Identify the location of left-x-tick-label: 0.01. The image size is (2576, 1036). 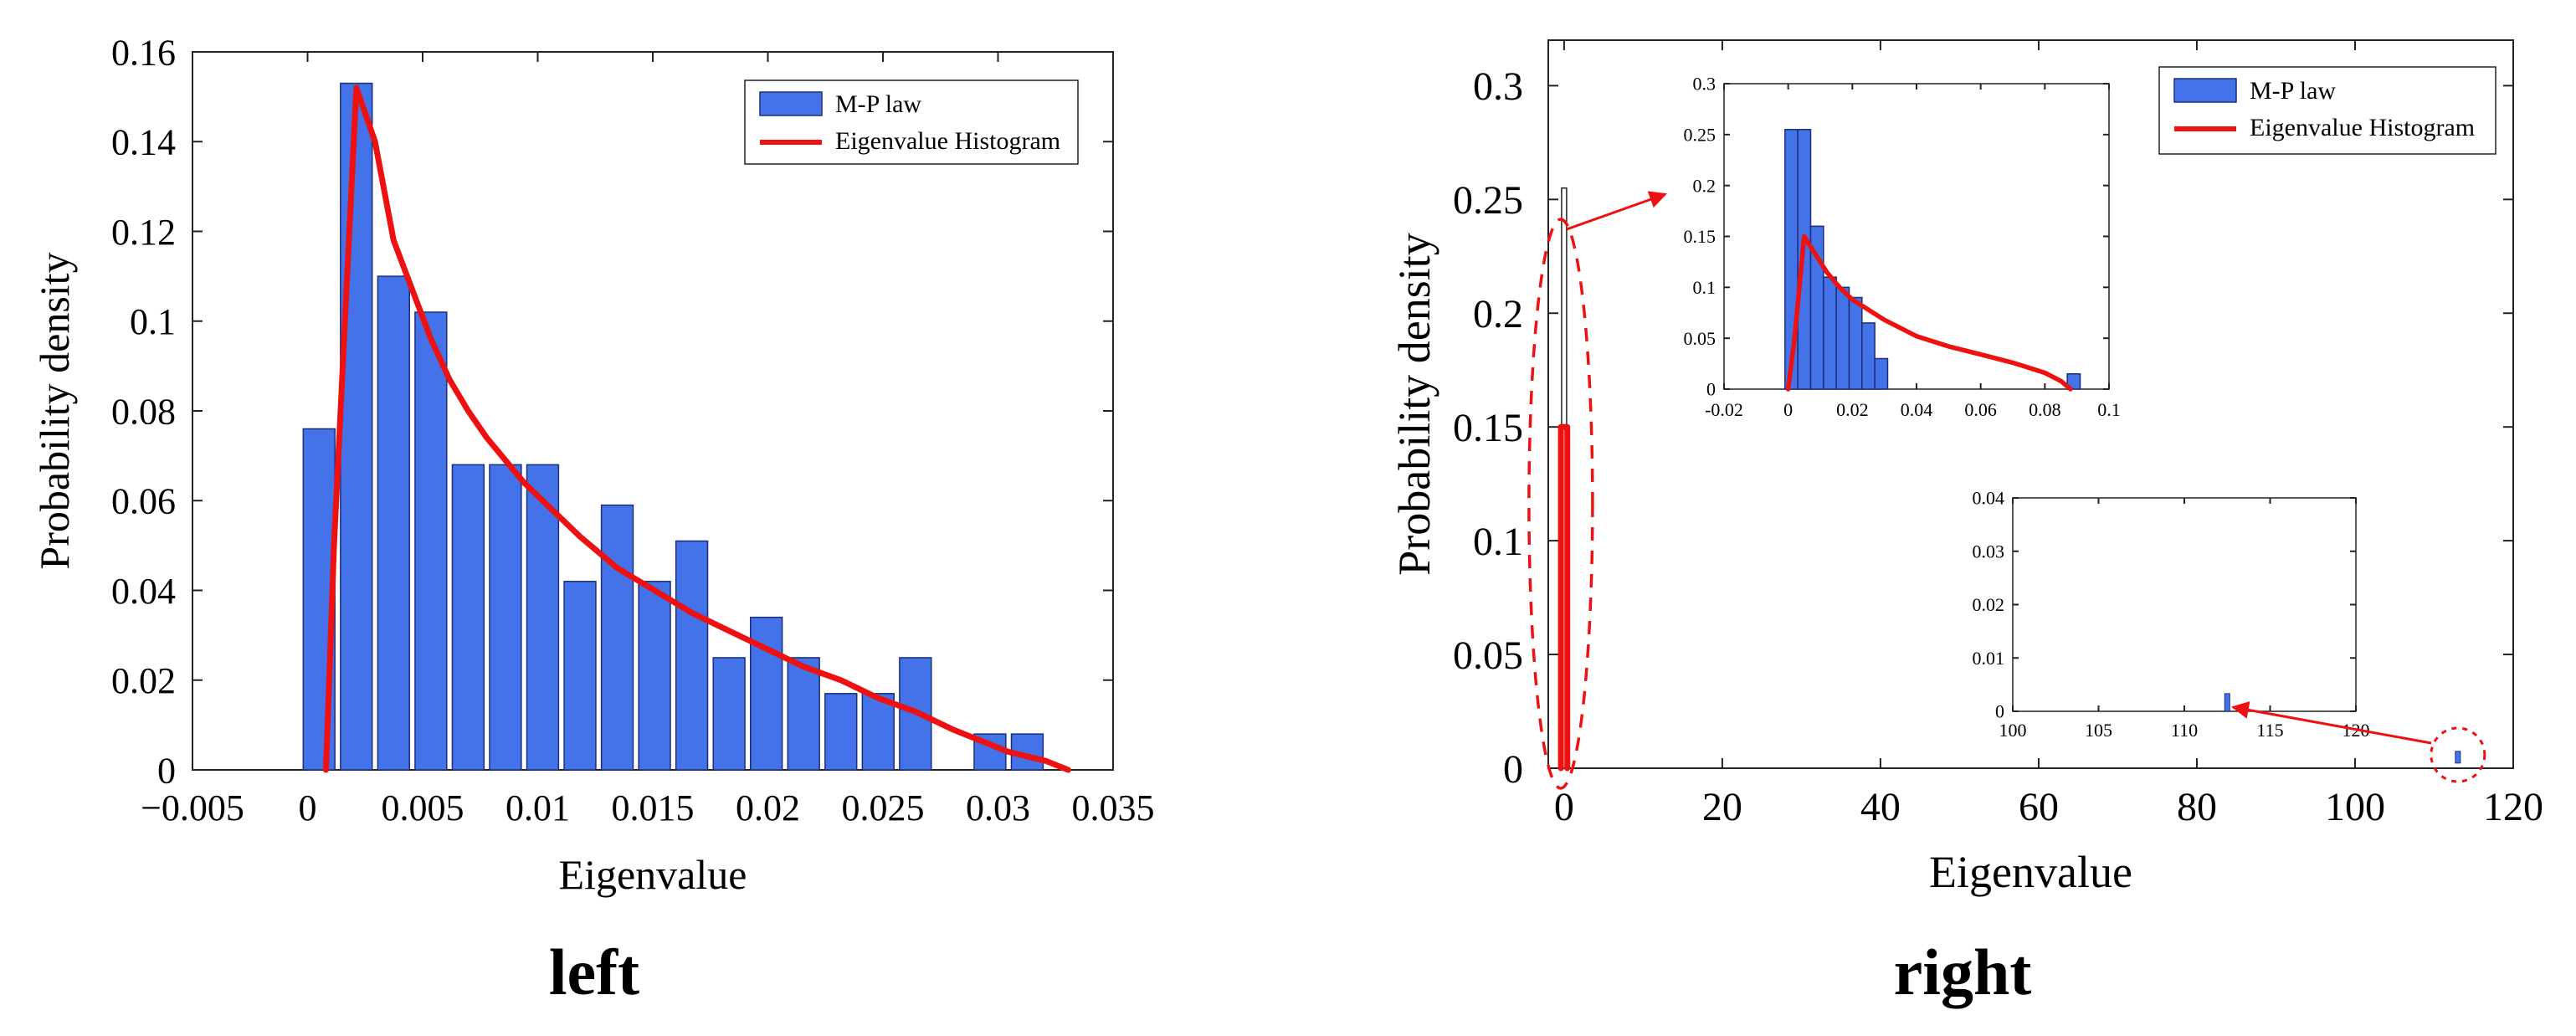
(537, 807).